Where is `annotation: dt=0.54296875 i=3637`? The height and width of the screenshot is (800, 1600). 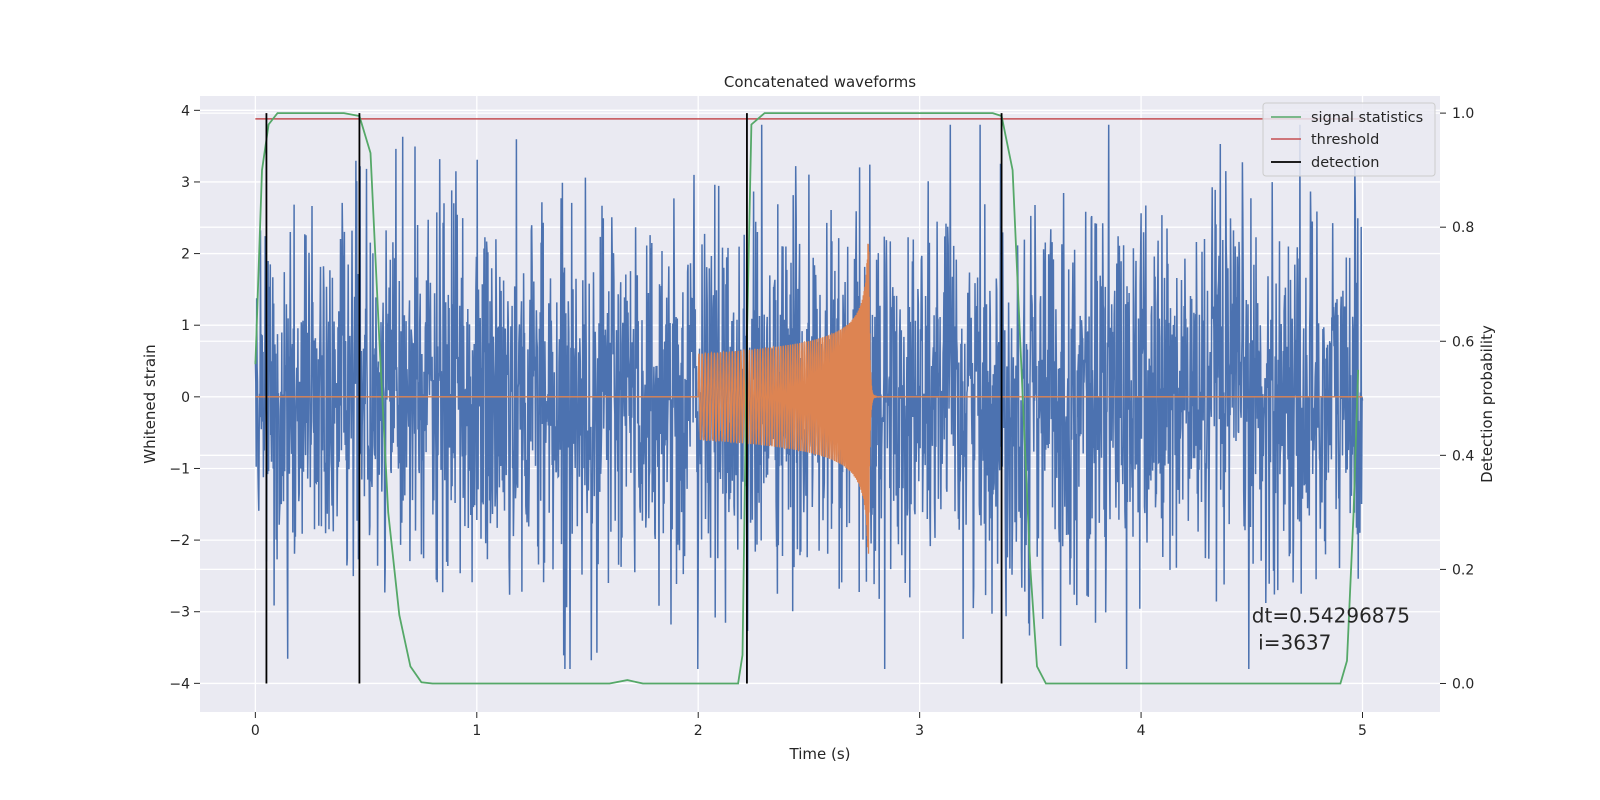 annotation: dt=0.54296875 i=3637 is located at coordinates (1331, 629).